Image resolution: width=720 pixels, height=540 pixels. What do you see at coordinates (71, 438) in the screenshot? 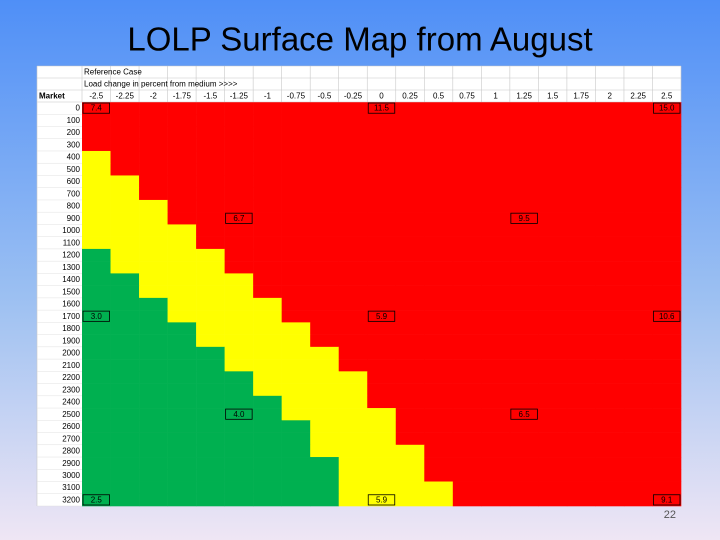
I see `row-header: 2700` at bounding box center [71, 438].